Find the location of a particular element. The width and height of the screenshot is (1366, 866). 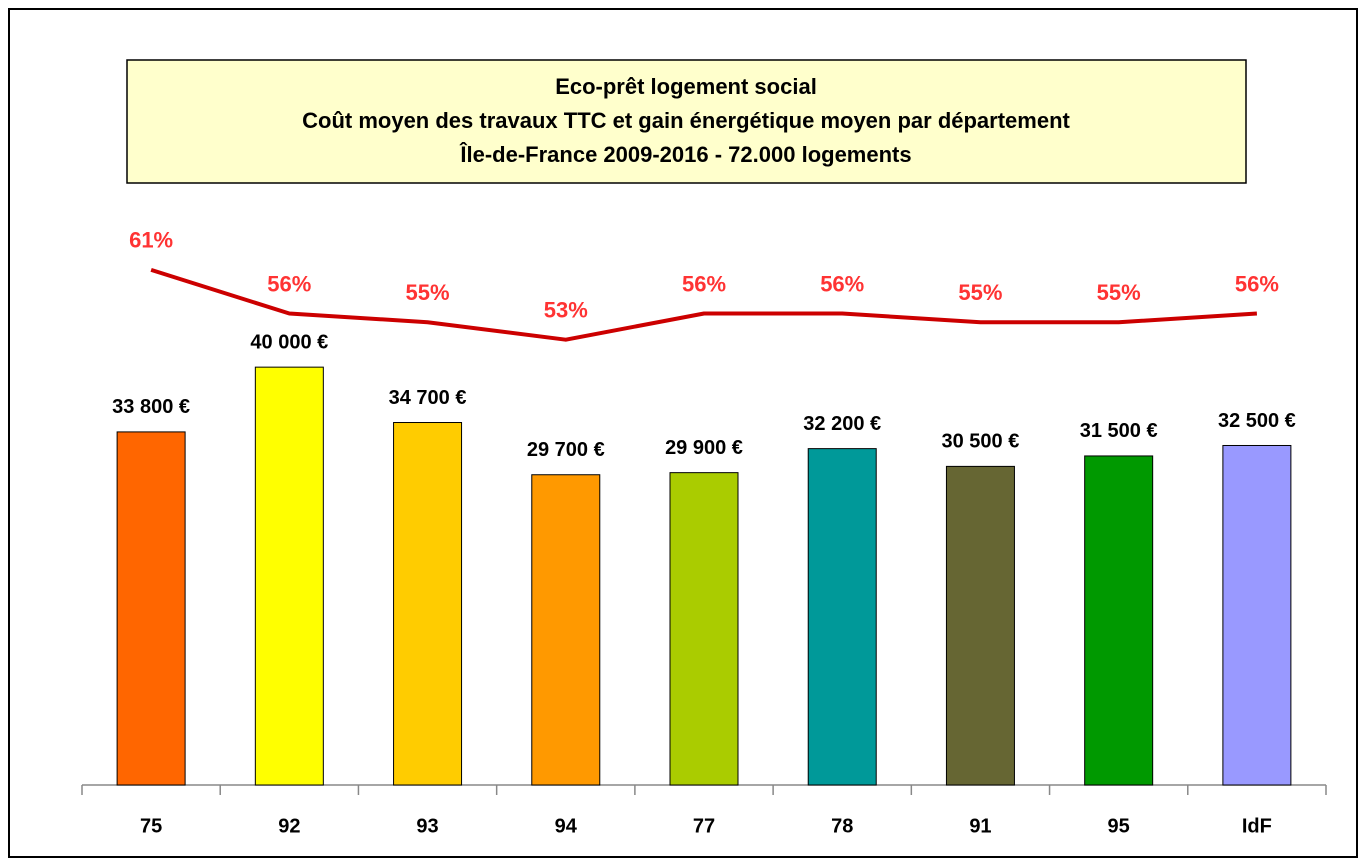

data-label: 34 700 € is located at coordinates (428, 398).